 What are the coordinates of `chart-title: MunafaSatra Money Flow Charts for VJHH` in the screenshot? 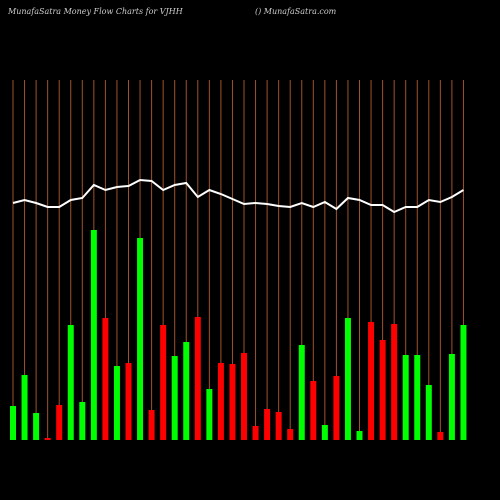 It's located at (95, 11).